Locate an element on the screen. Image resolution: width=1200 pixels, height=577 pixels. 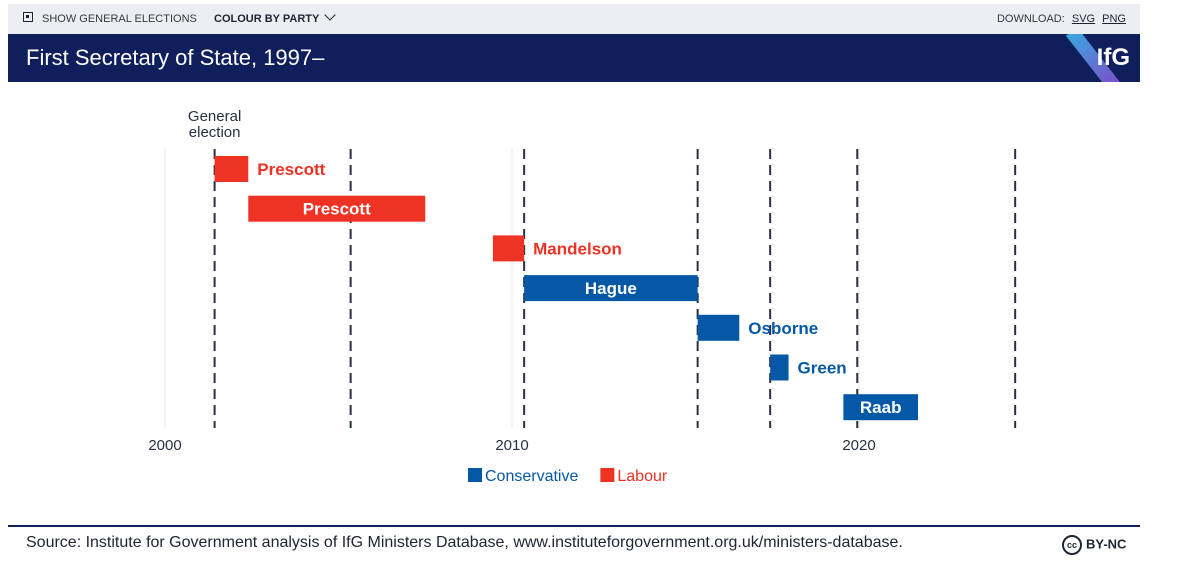
chevron-down-icon is located at coordinates (330, 15).